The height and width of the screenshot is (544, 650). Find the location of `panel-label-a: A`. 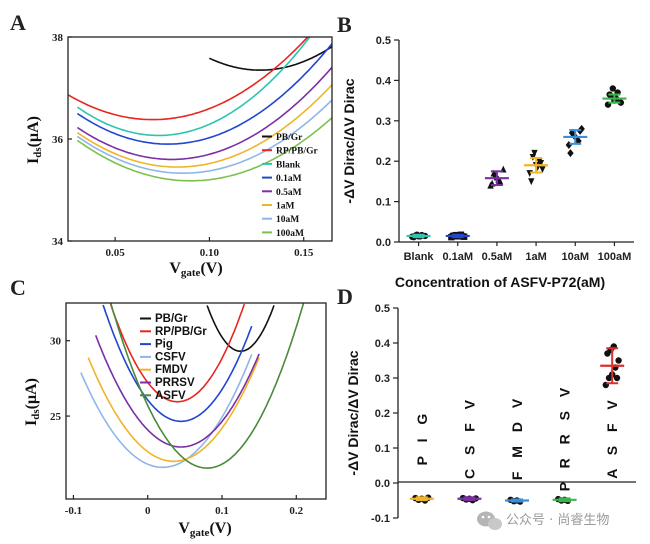

panel-label-a: A is located at coordinates (18, 22).